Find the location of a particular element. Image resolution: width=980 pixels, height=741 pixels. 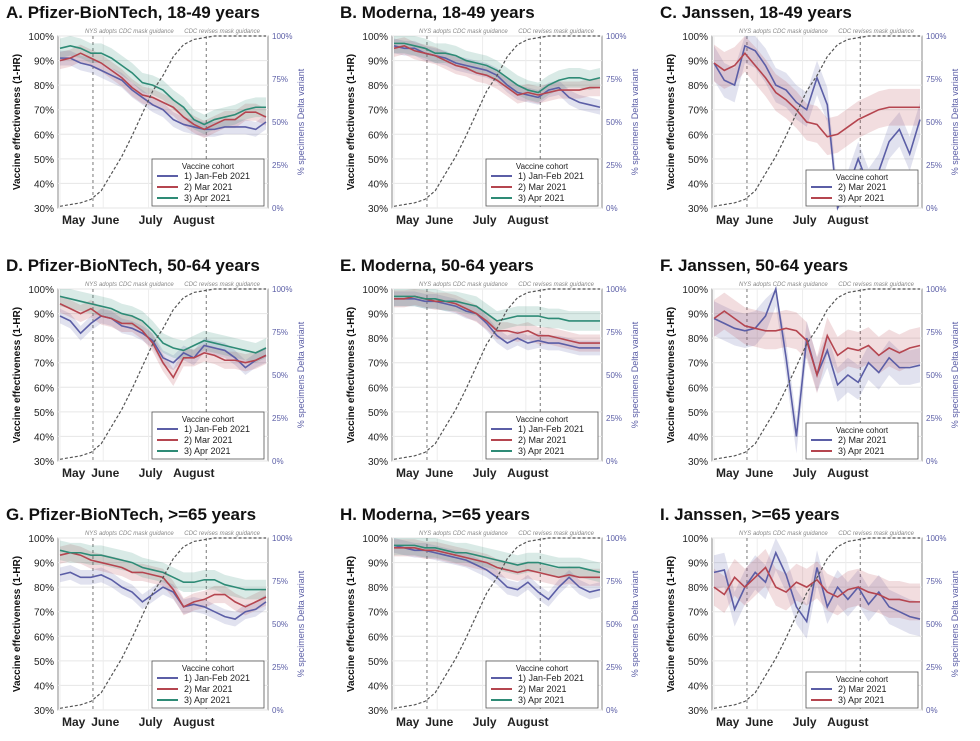

panel-title: G. Pfizer-BioNTech, >=65 years is located at coordinates (131, 514).